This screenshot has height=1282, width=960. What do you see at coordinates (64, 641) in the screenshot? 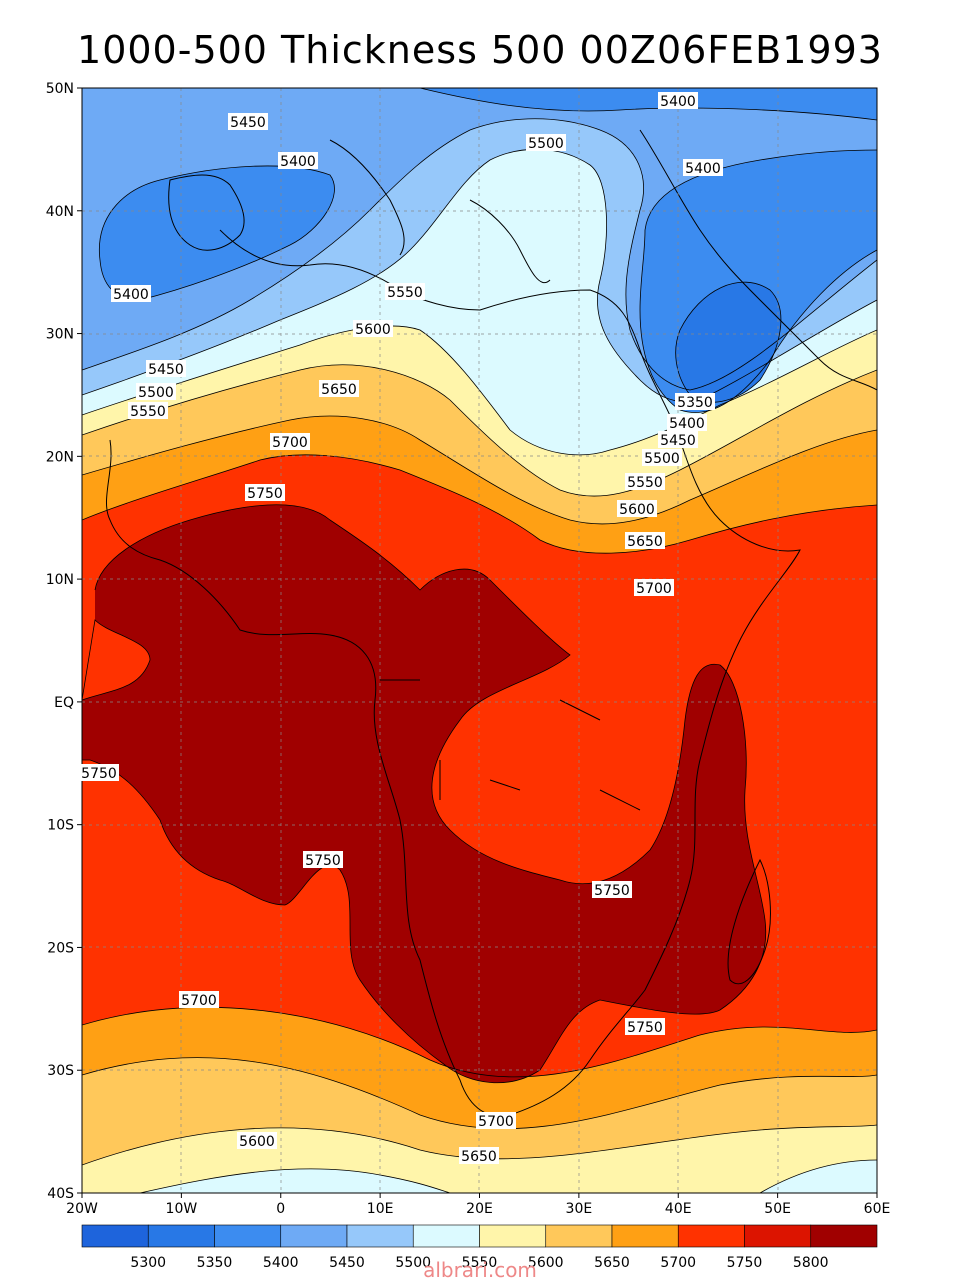
I see `latitude-labels: 50N 40N 30N 20N 10N EQ 10S 20S 30S 40S` at bounding box center [64, 641].